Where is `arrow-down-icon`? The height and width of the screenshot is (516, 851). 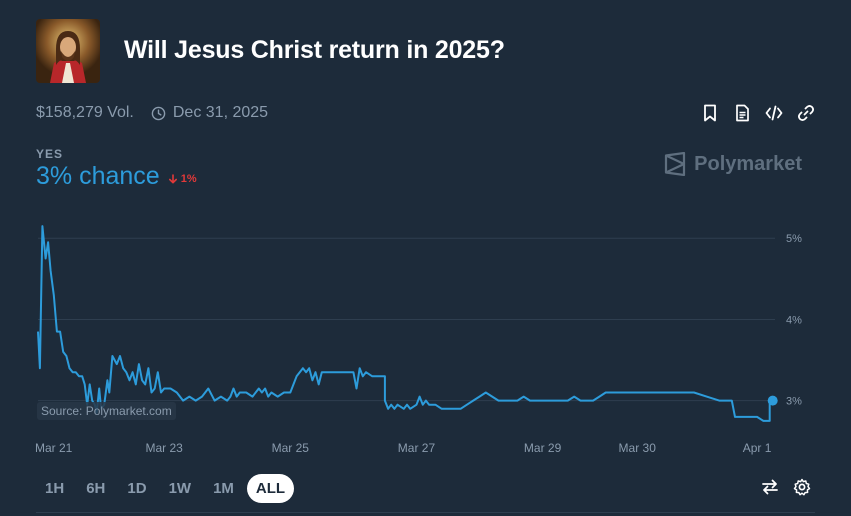 arrow-down-icon is located at coordinates (172, 179).